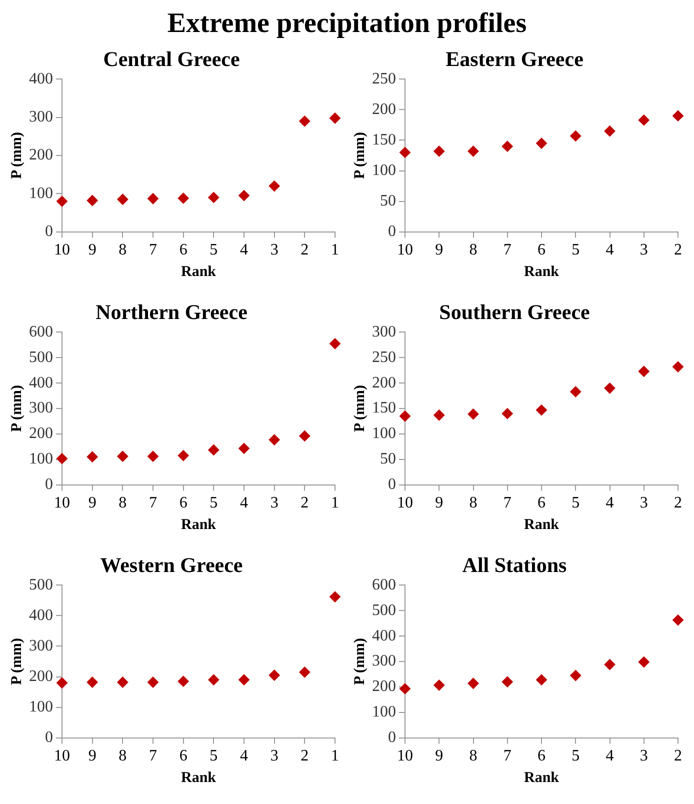 The height and width of the screenshot is (804, 694). What do you see at coordinates (514, 312) in the screenshot?
I see `chart-title: Southern Greece` at bounding box center [514, 312].